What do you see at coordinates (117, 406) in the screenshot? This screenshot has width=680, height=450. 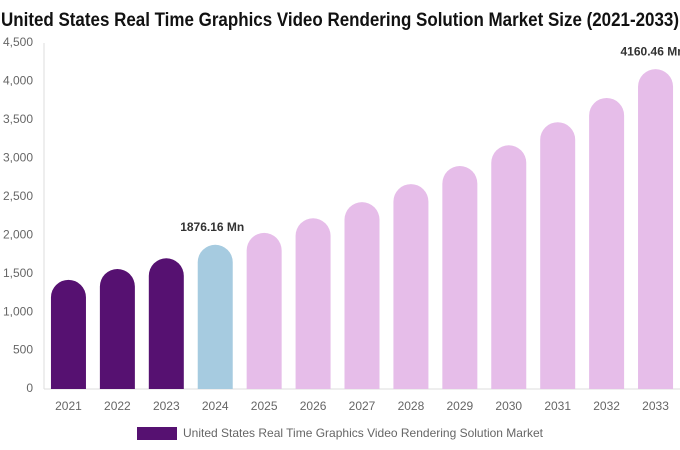 I see `x-tick-label: 2022` at bounding box center [117, 406].